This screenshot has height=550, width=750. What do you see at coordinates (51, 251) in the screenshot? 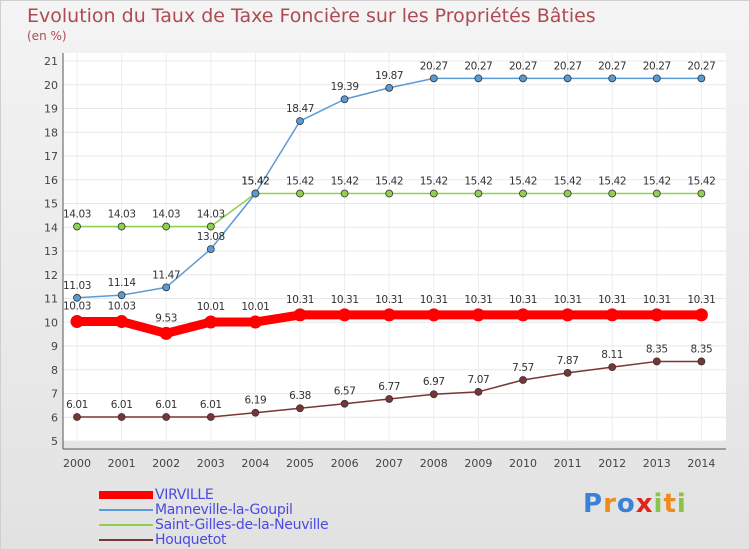
I see `y-tick-label: 13` at bounding box center [51, 251].